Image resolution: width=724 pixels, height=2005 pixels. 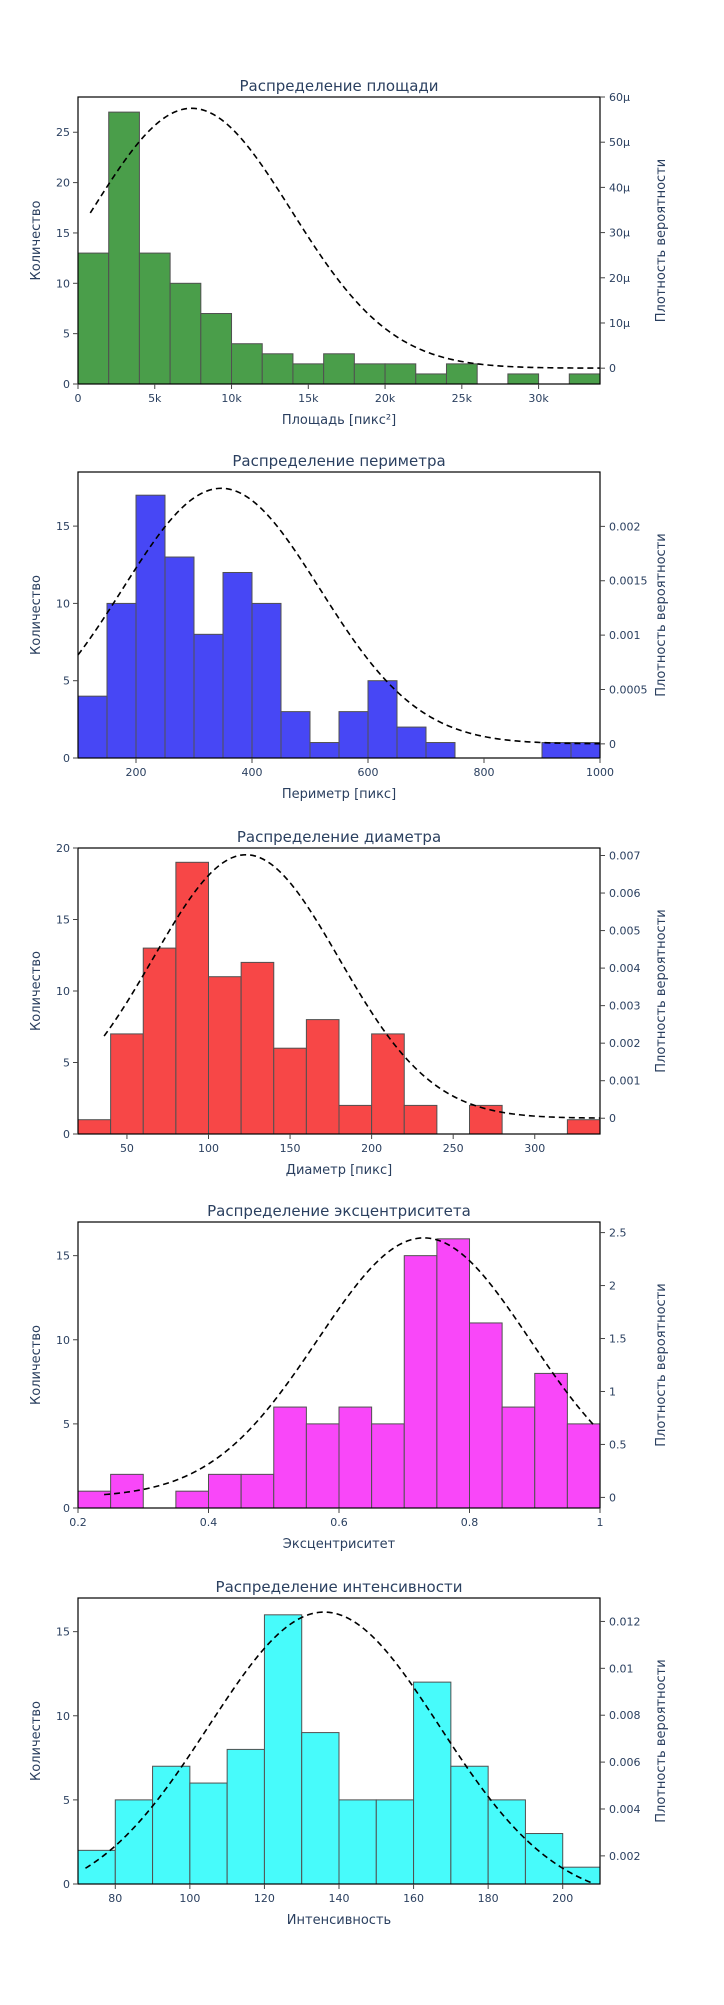 I want to click on y2-tick-label: 10μ, so click(x=619, y=323).